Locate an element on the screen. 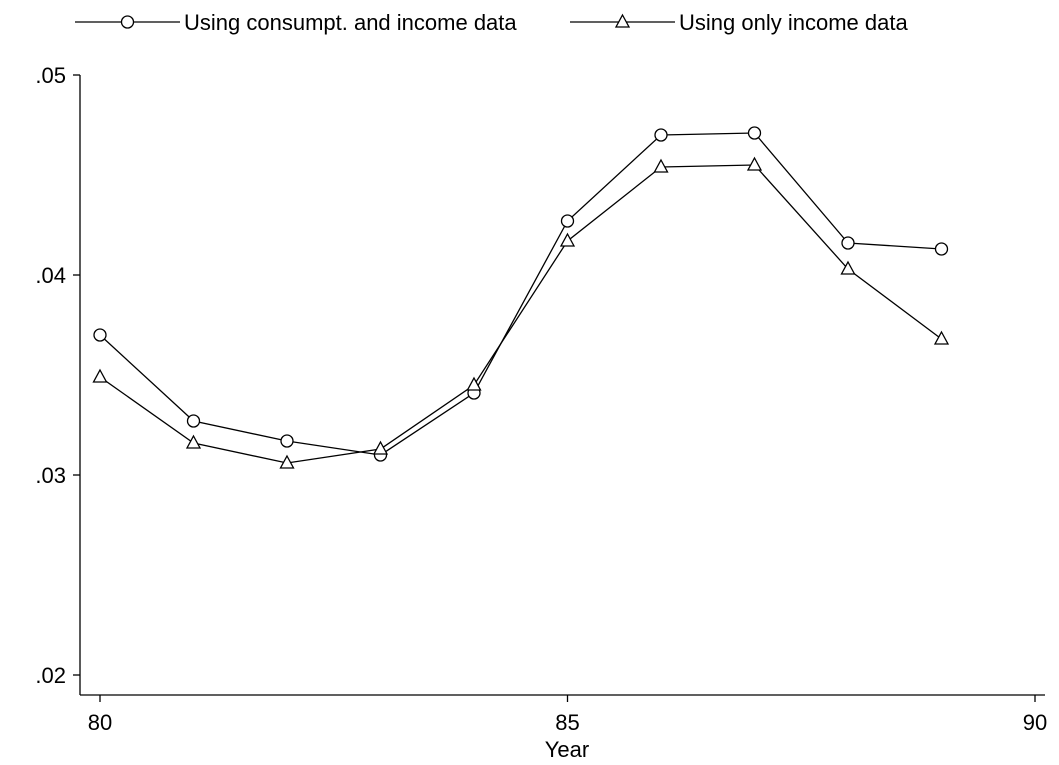  y-tick-label: .02 is located at coordinates (50, 675).